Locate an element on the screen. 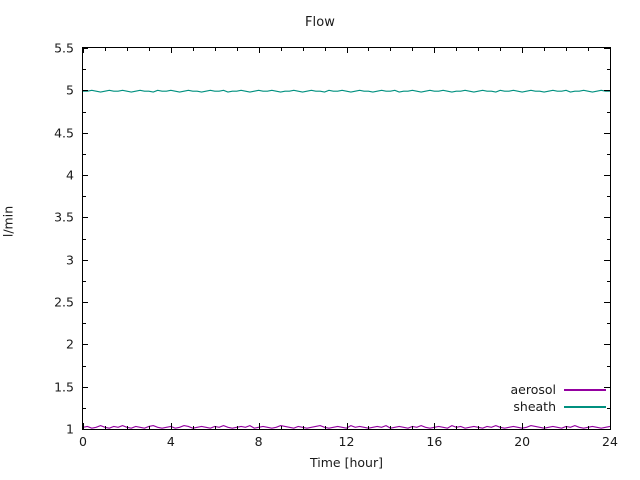  x-tick-label: 16 is located at coordinates (434, 441).